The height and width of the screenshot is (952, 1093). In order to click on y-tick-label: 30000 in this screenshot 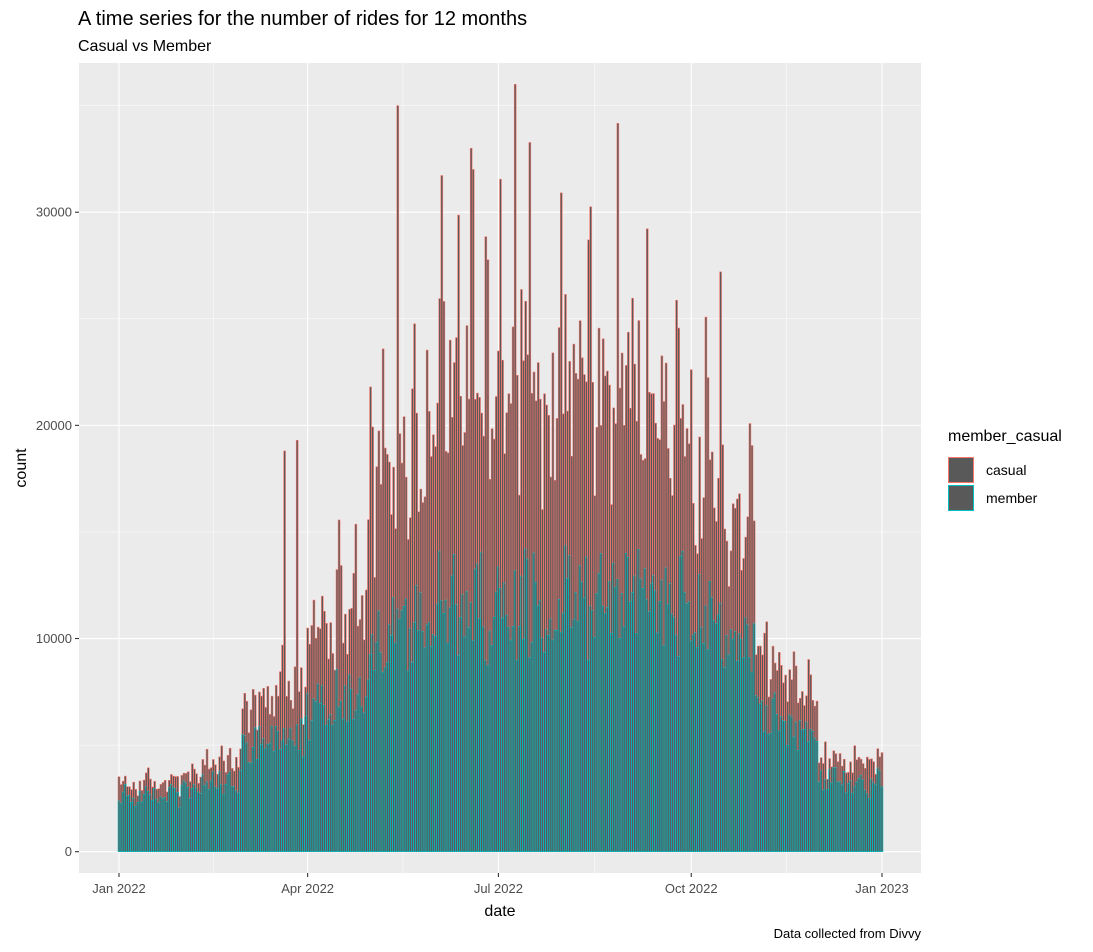, I will do `click(54, 212)`.